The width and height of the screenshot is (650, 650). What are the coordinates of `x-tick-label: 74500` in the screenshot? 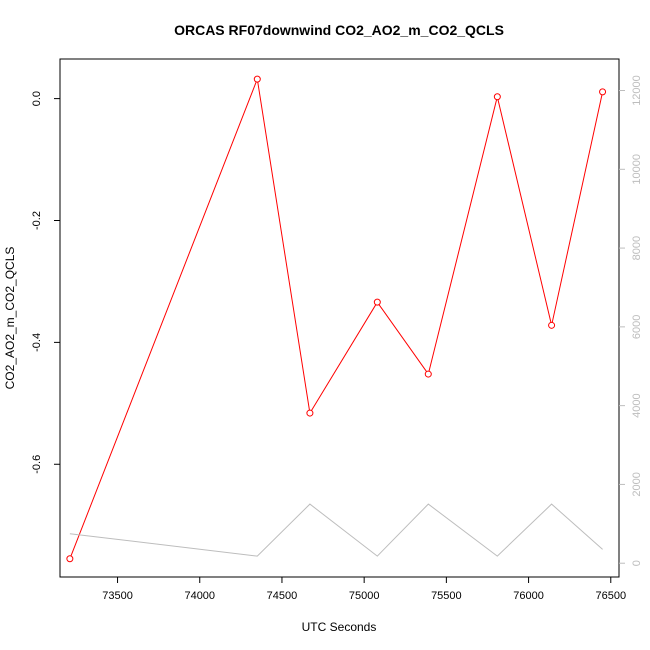 It's located at (282, 596).